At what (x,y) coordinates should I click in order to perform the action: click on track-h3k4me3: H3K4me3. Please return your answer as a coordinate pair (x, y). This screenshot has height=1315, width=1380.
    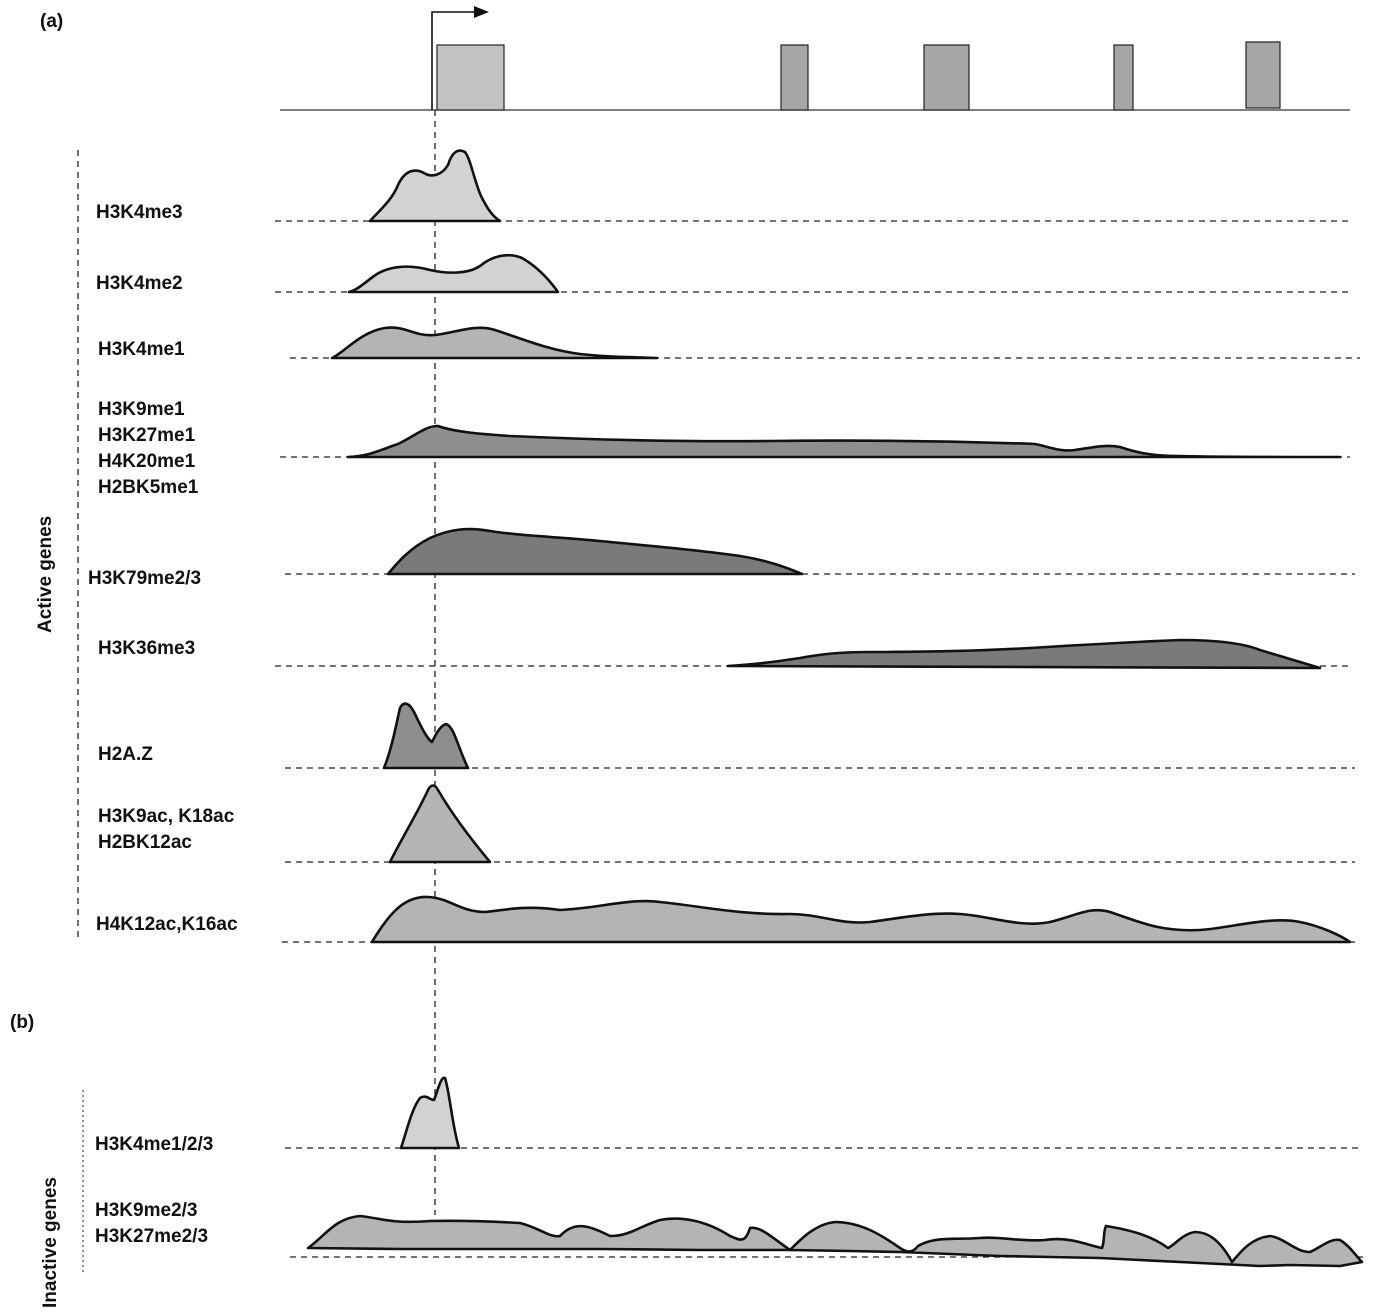
    Looking at the image, I should click on (723, 186).